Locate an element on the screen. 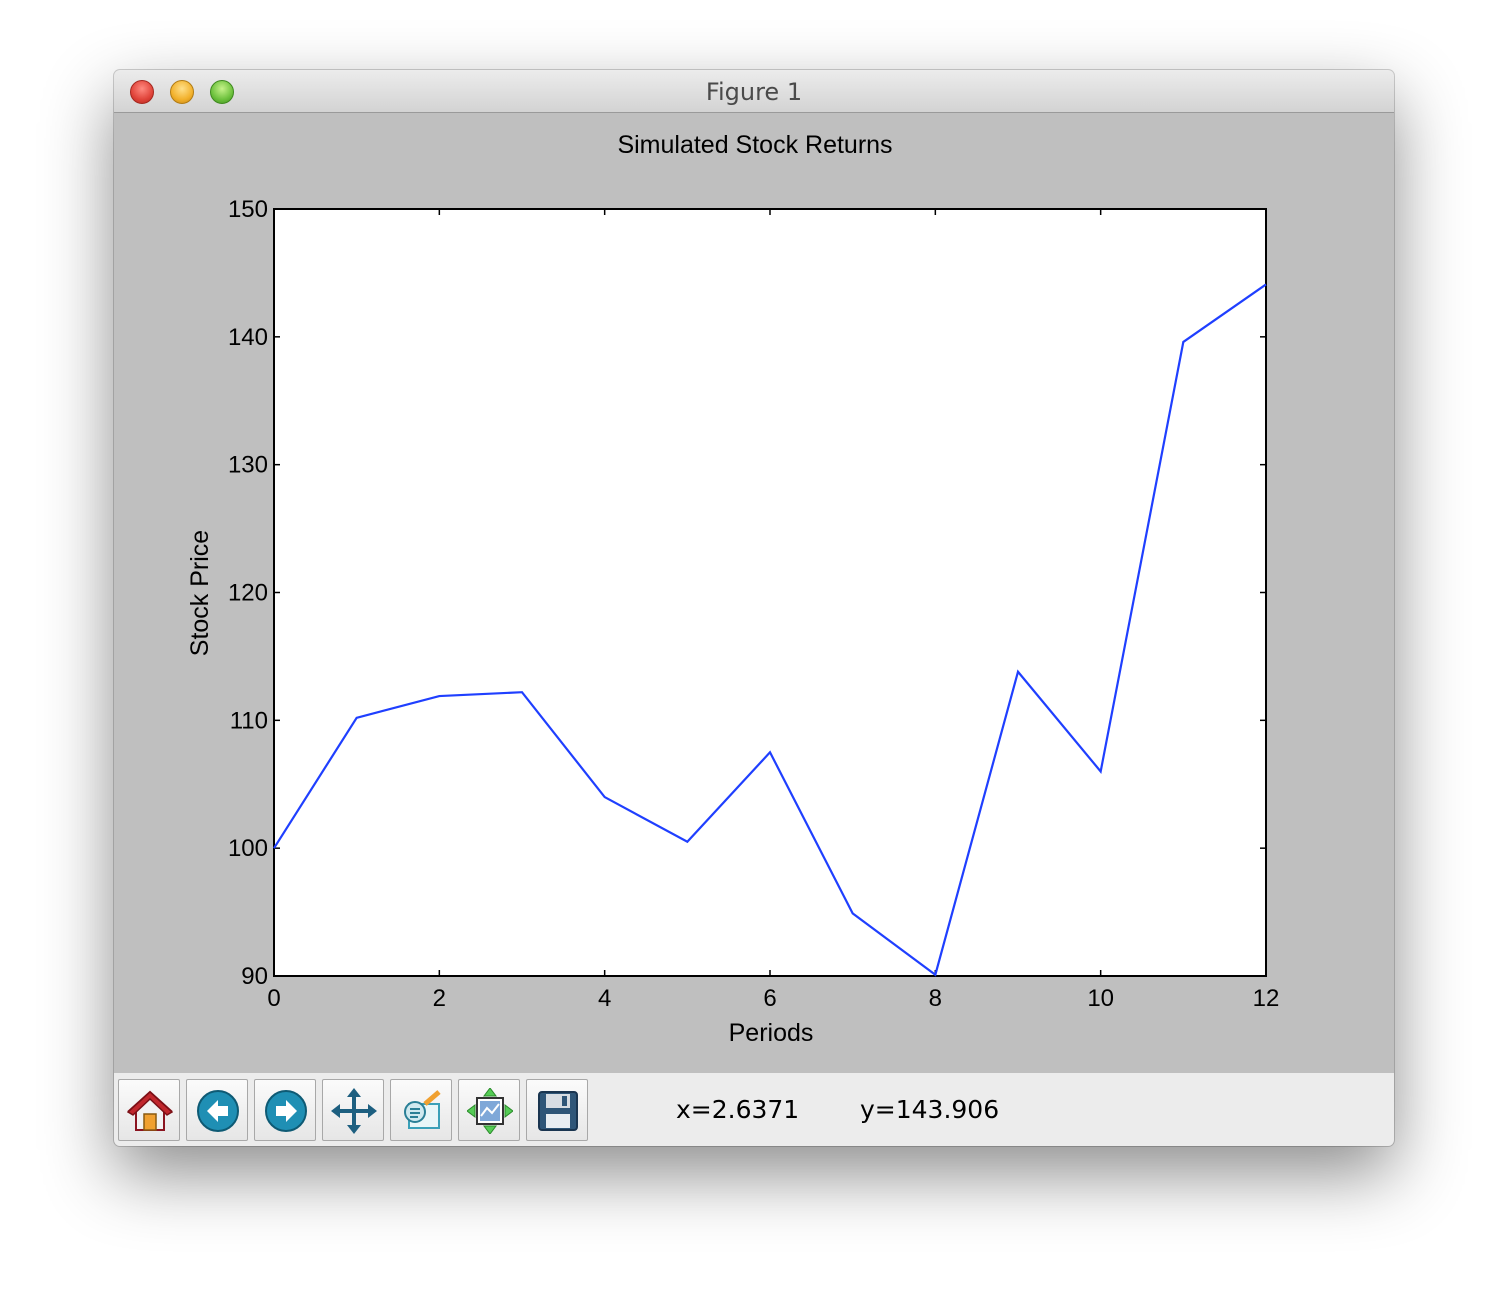 Image resolution: width=1508 pixels, height=1304 pixels. y-tick-label: 90 is located at coordinates (254, 976).